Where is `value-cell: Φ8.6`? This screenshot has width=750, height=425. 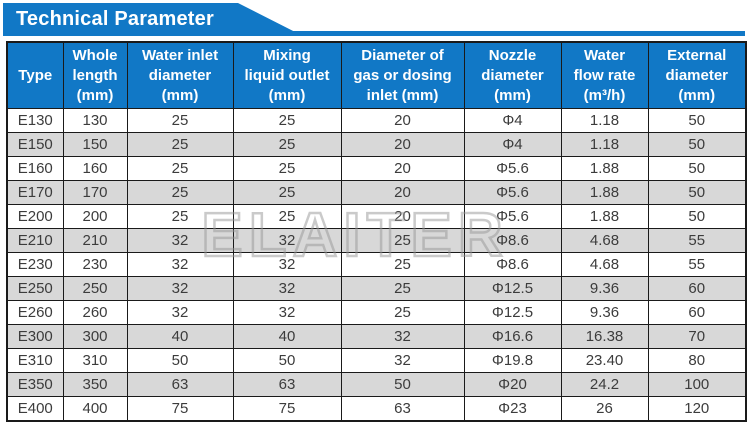
value-cell: Φ8.6 is located at coordinates (512, 240).